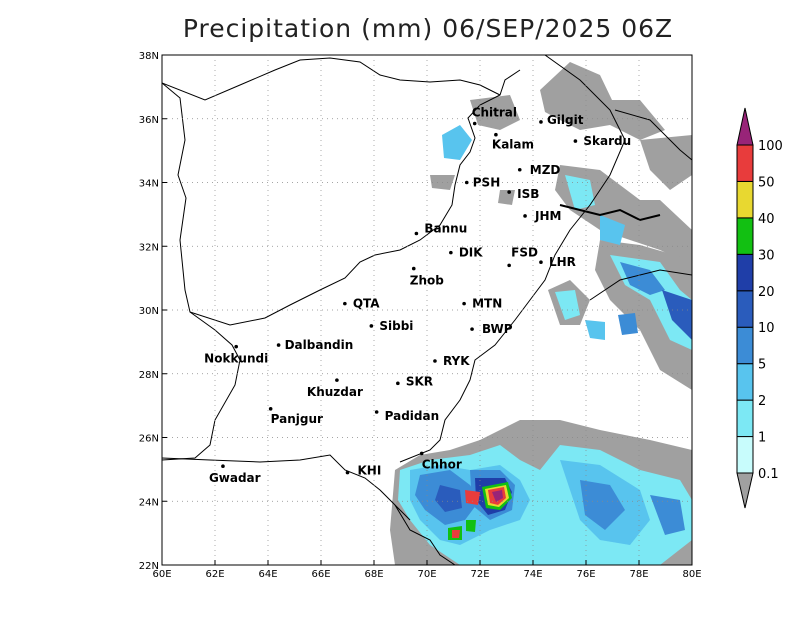 This screenshot has height=618, width=800. What do you see at coordinates (419, 381) in the screenshot?
I see `city-label: SKR` at bounding box center [419, 381].